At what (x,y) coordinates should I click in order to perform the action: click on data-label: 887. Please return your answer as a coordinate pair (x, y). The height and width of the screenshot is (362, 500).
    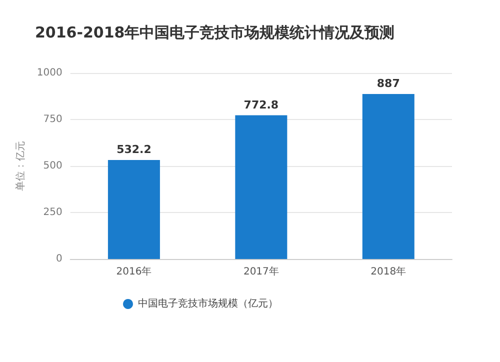
    Looking at the image, I should click on (388, 83).